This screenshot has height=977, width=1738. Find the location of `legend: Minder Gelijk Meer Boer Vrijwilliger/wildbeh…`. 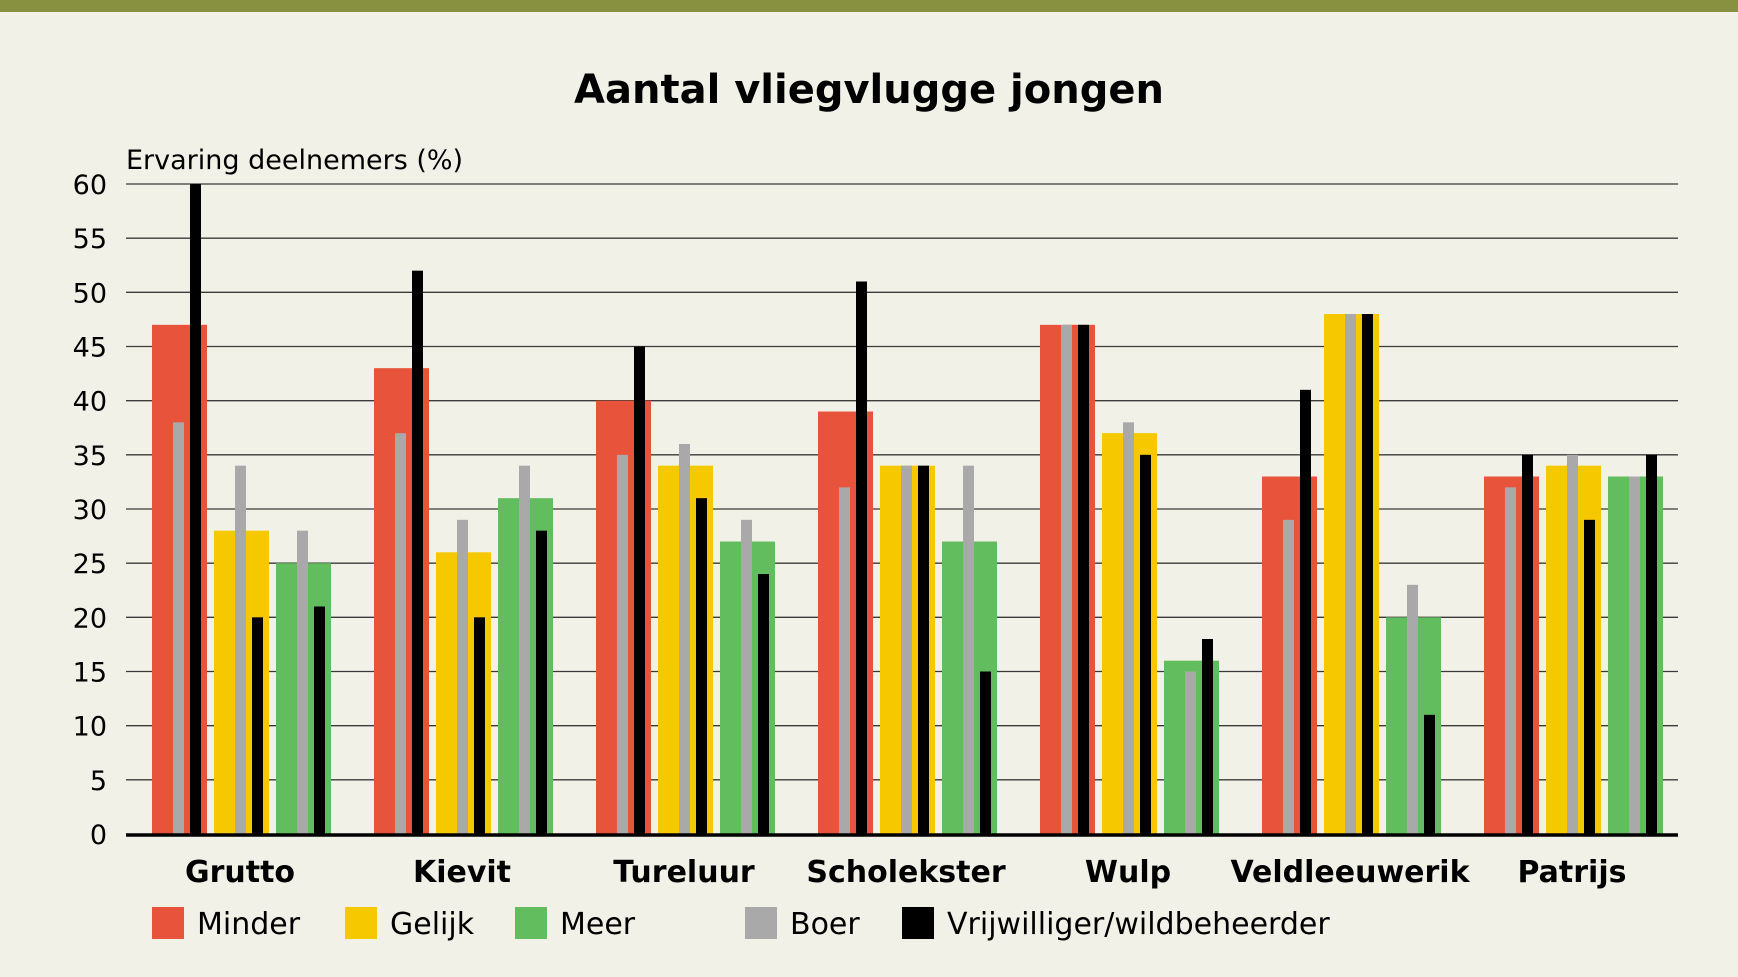

legend: Minder Gelijk Meer Boer Vrijwilliger/wildbeh… is located at coordinates (741, 924).